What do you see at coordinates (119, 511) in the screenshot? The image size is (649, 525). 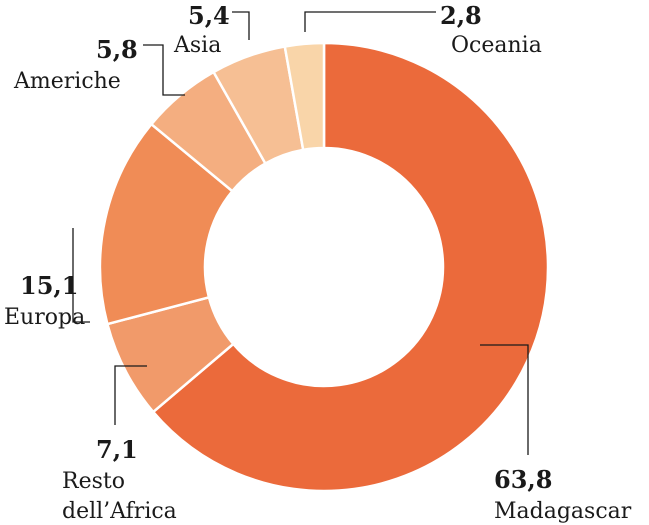 I see `category-label-resto-dell-africa-line-2: dell’Africa` at bounding box center [119, 511].